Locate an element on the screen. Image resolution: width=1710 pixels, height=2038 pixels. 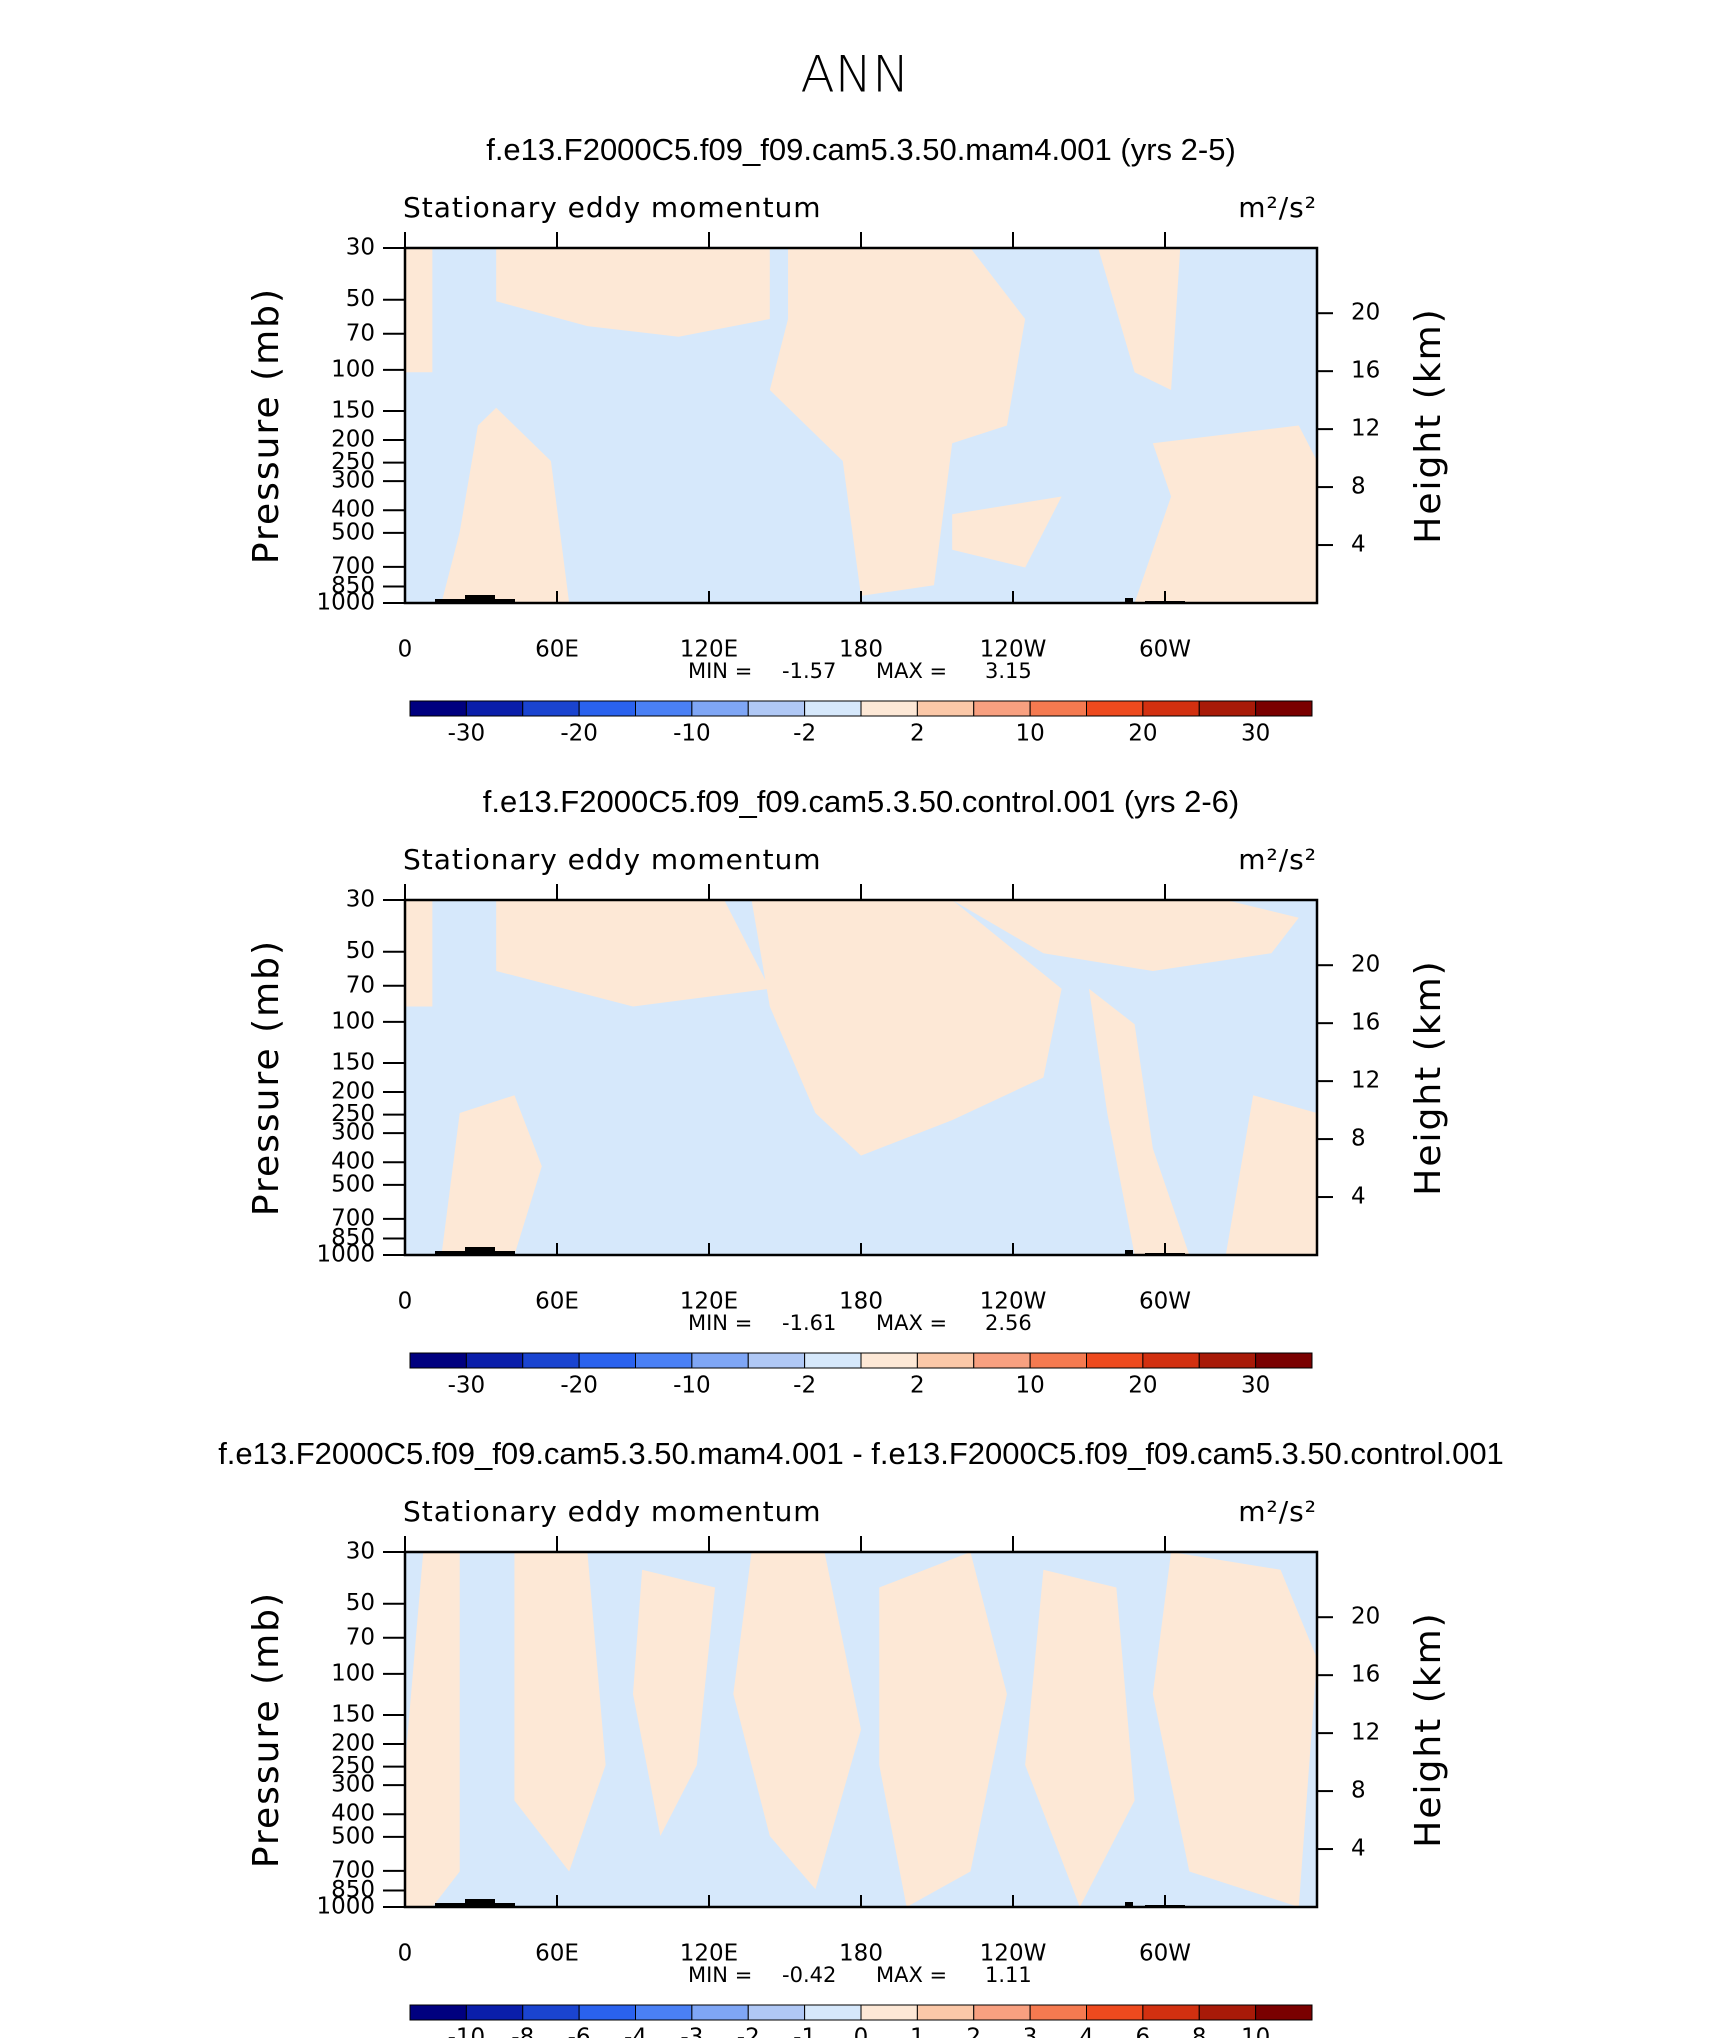
colorbar-label: 10 is located at coordinates (1255, 2031).